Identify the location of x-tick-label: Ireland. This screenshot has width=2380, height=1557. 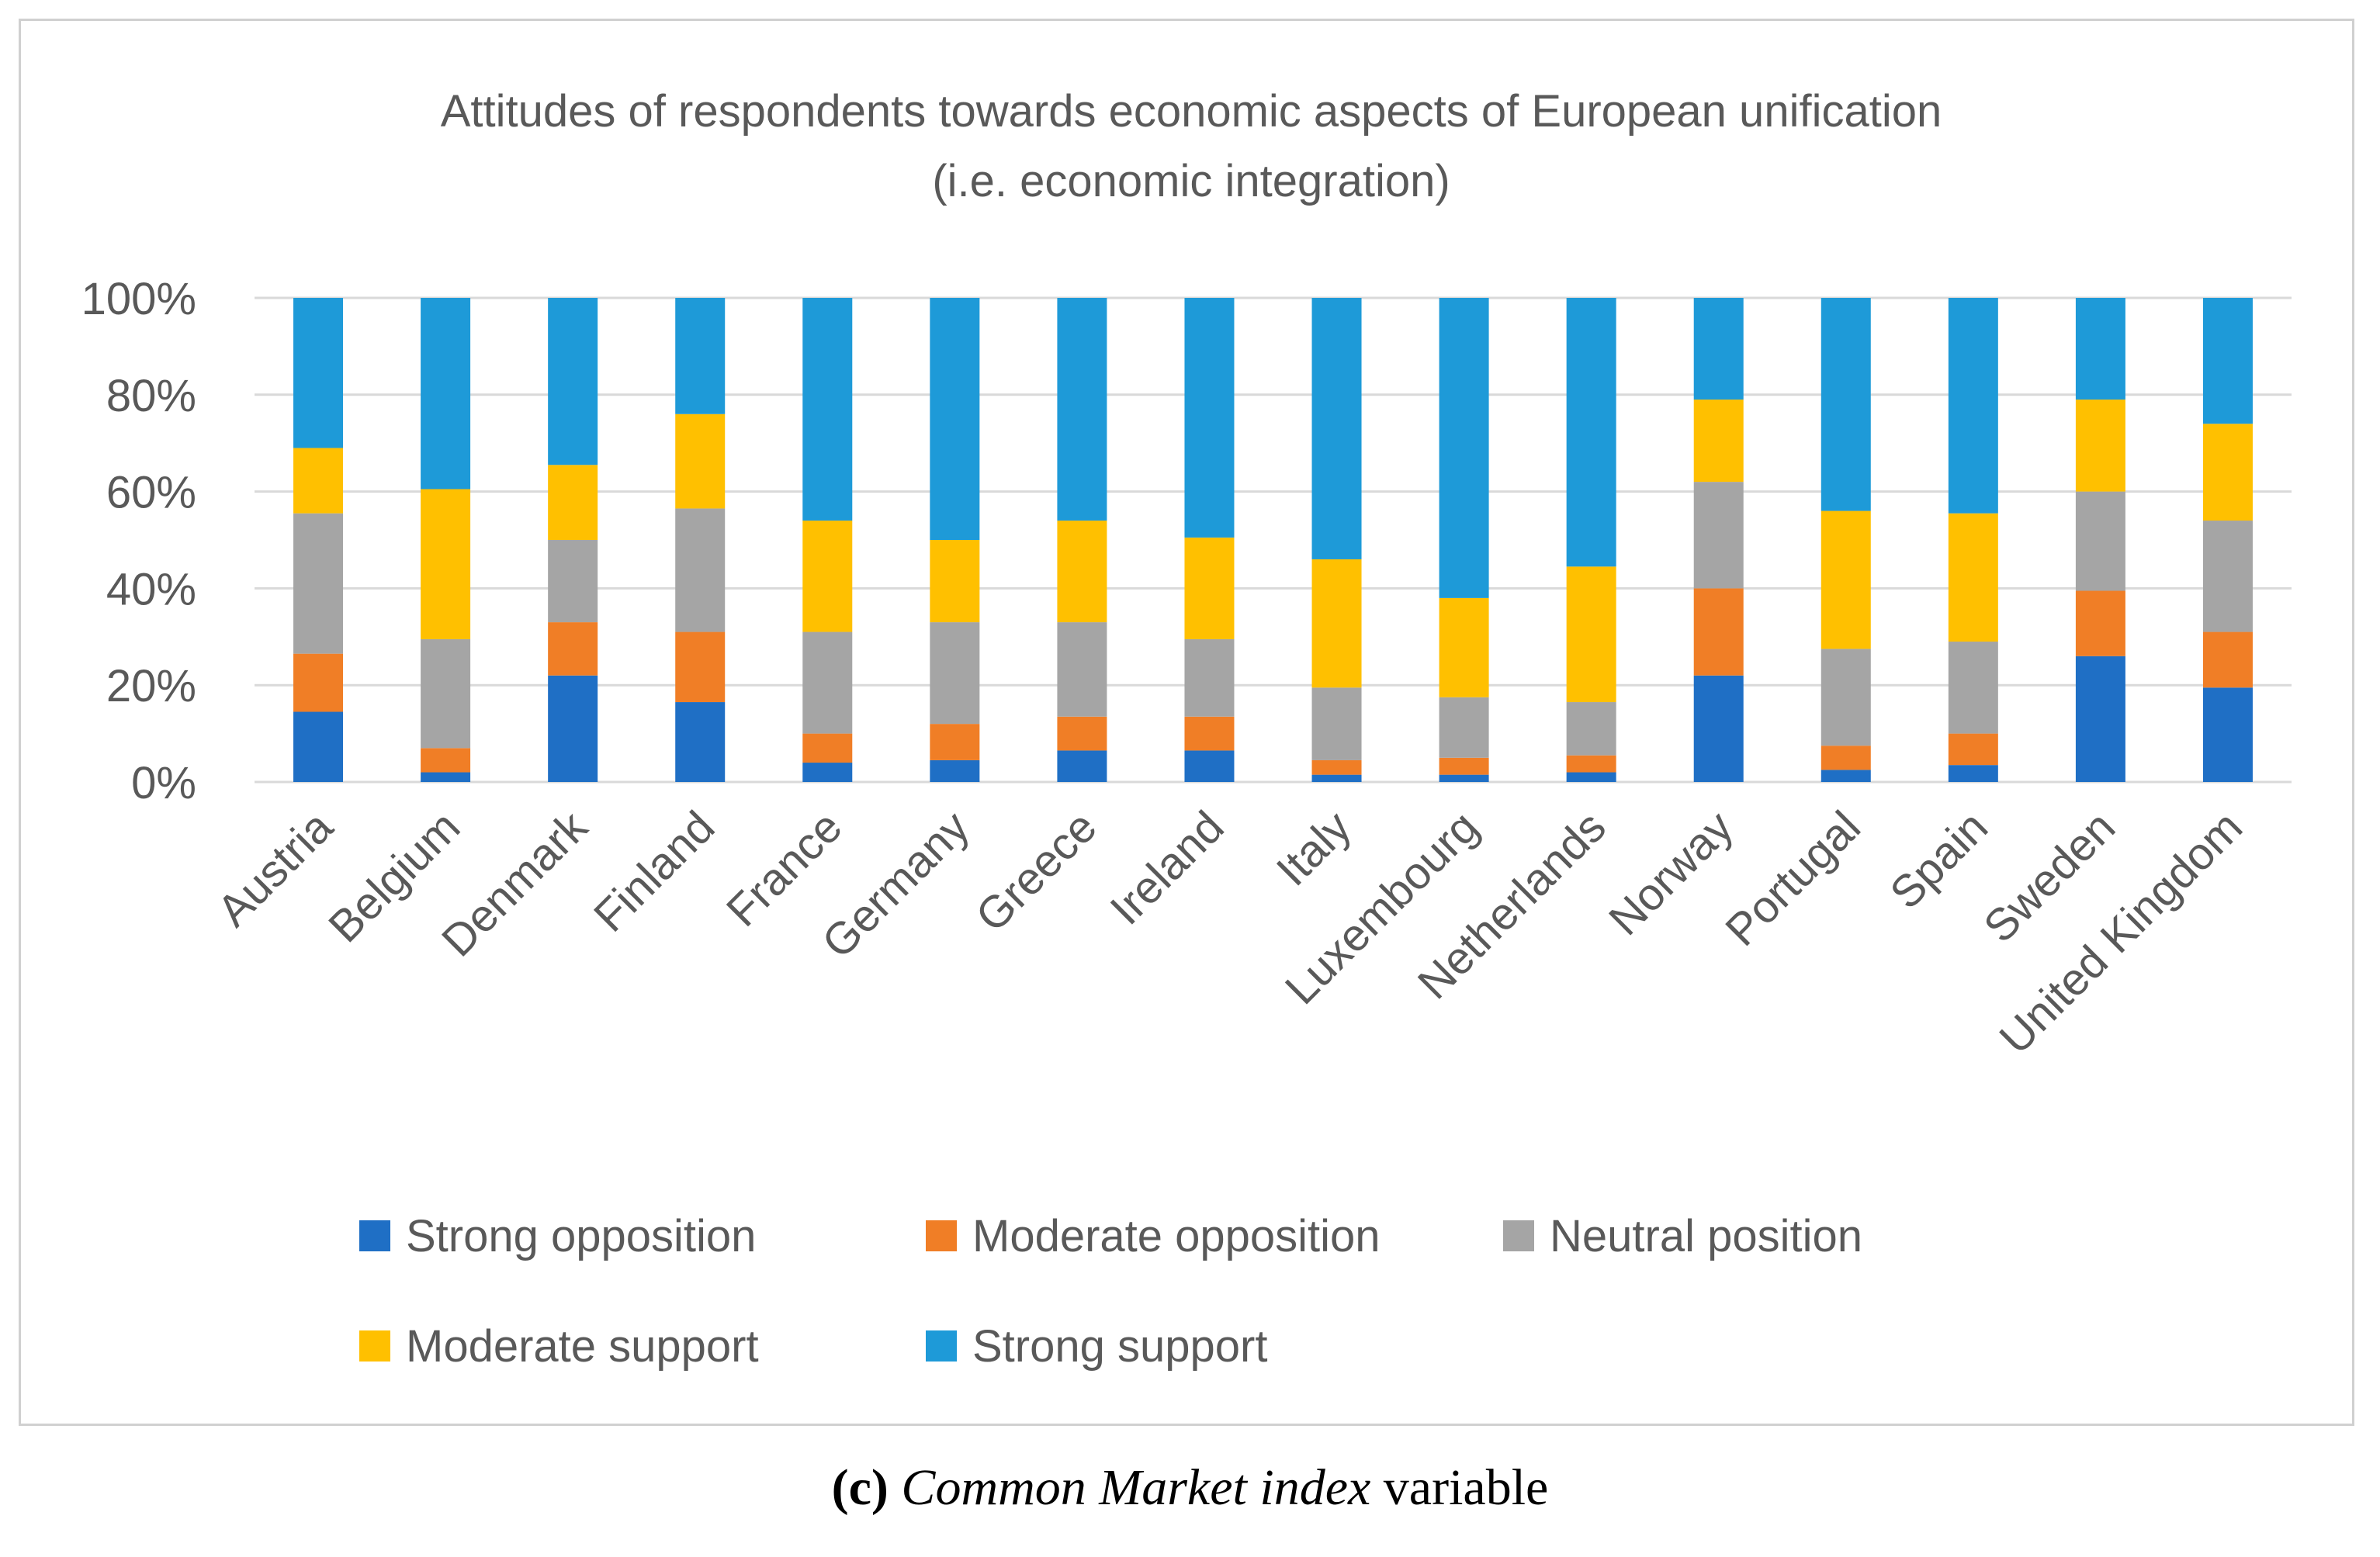
(1166, 867).